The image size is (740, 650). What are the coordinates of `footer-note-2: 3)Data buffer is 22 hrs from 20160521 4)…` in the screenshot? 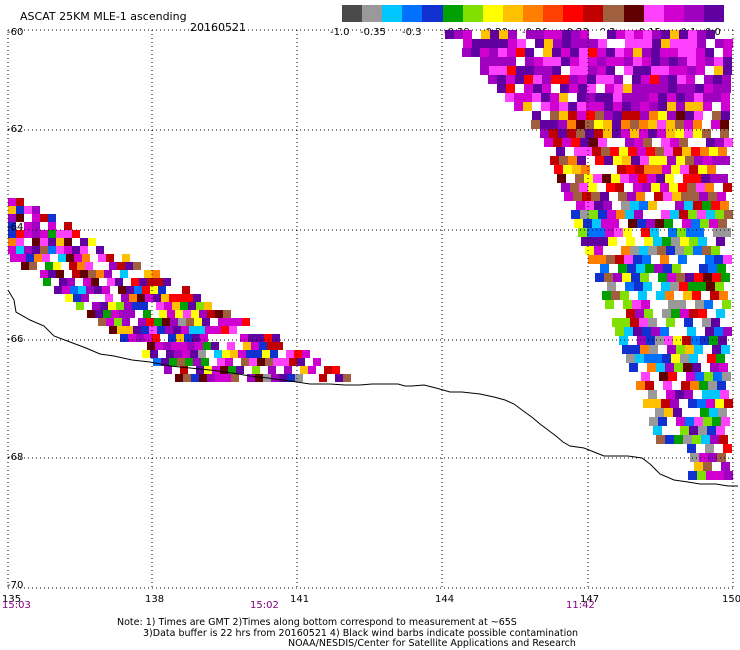 It's located at (361, 633).